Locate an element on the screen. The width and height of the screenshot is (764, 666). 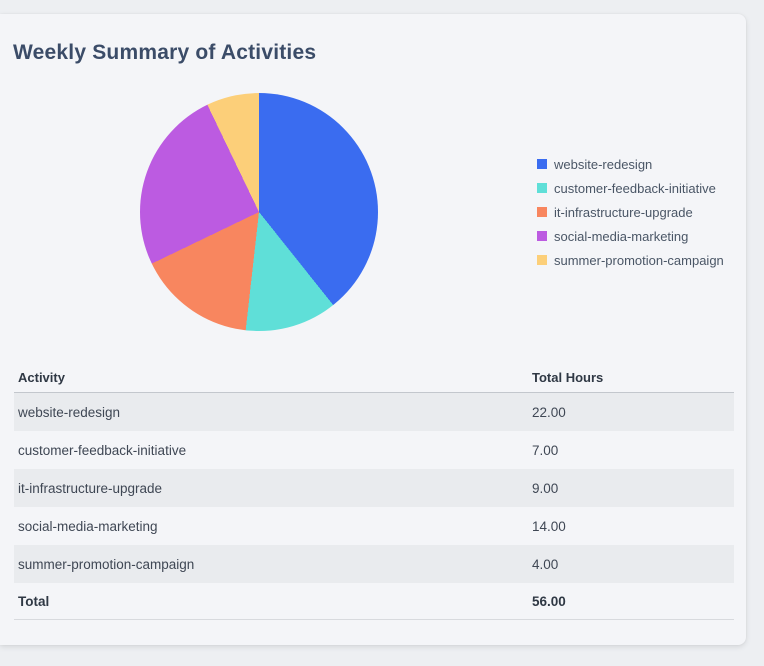
hours-cell: 9.00 is located at coordinates (626, 488).